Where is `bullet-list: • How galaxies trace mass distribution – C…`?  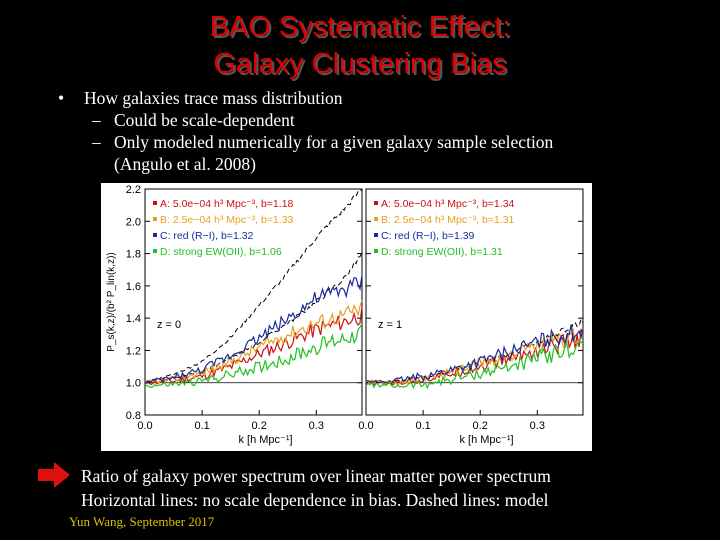
bullet-list: • How galaxies trace mass distribution – C… is located at coordinates (305, 131).